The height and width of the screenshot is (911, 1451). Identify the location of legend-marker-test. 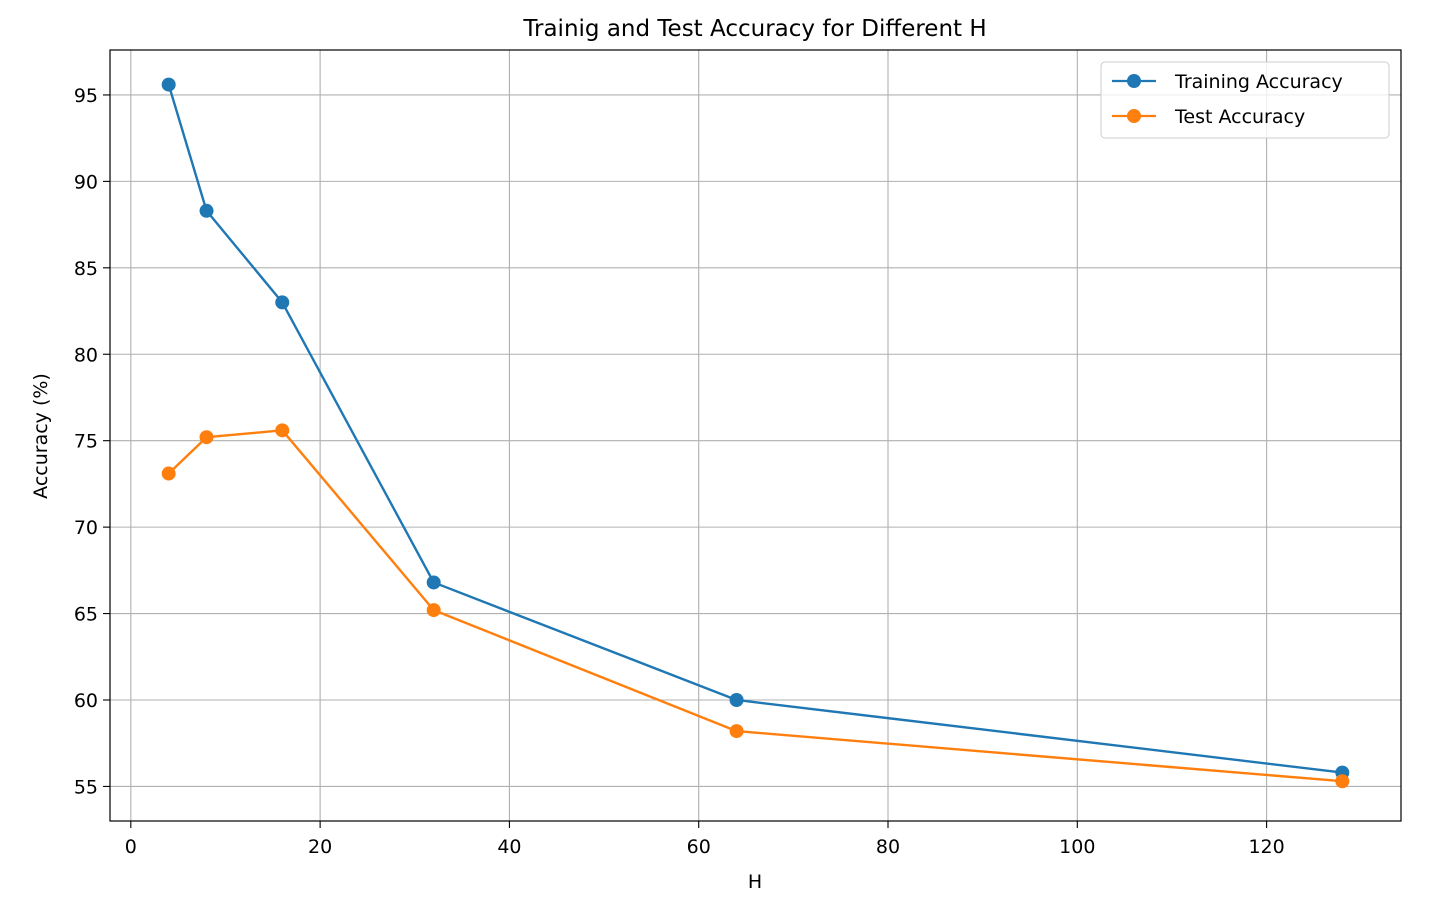
(1134, 116).